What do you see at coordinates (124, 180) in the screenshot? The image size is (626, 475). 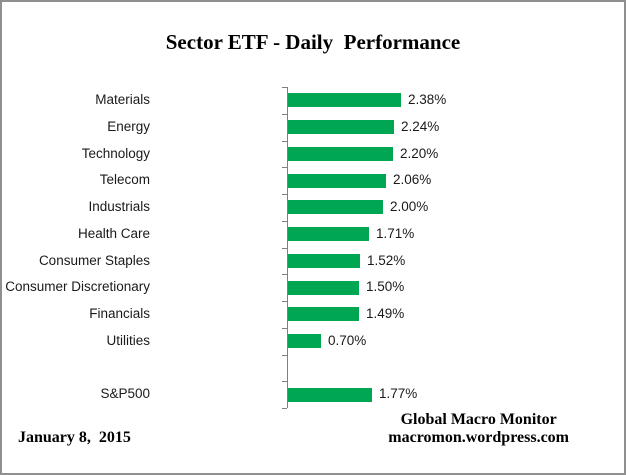 I see `category-label: Telecom` at bounding box center [124, 180].